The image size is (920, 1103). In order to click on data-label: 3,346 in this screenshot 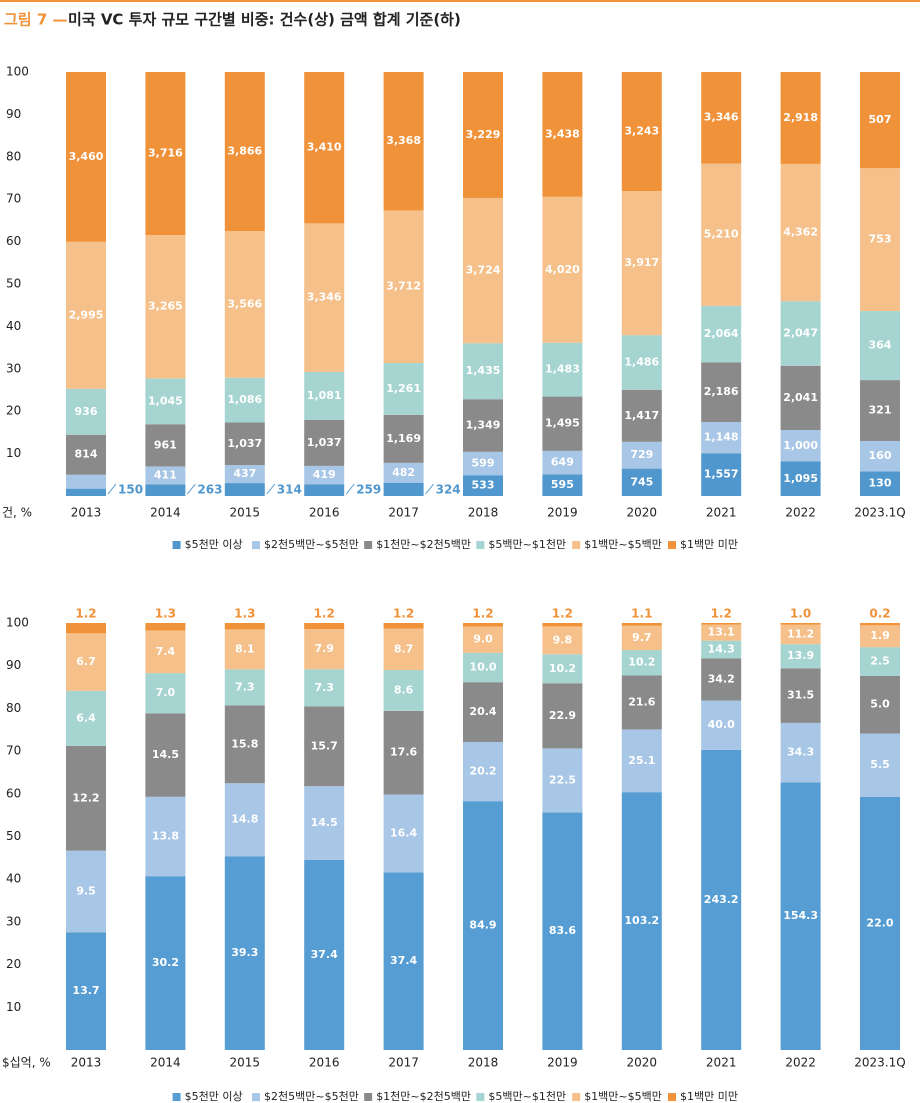, I will do `click(721, 117)`.